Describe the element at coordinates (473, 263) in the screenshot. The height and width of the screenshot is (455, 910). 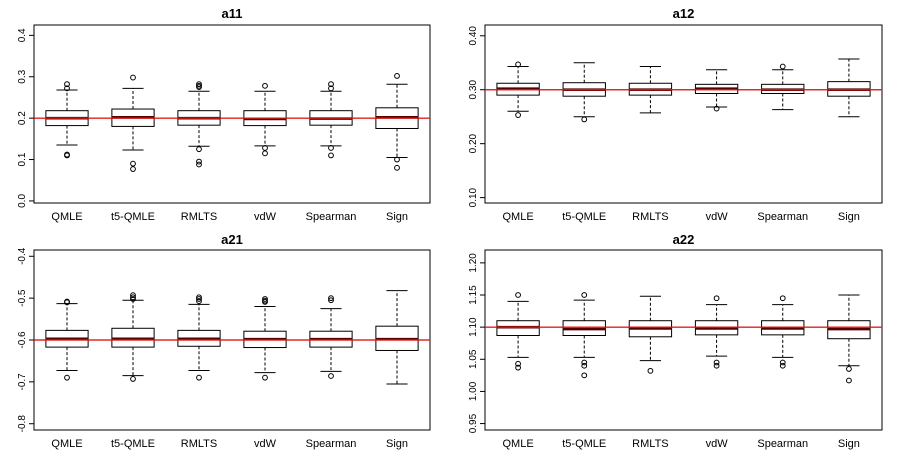
I see `y-tick-label: 1.20` at that location.